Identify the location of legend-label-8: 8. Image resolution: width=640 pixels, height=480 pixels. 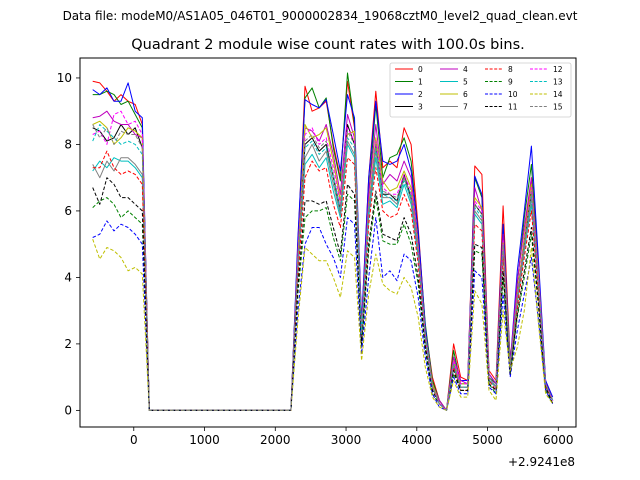
(510, 69).